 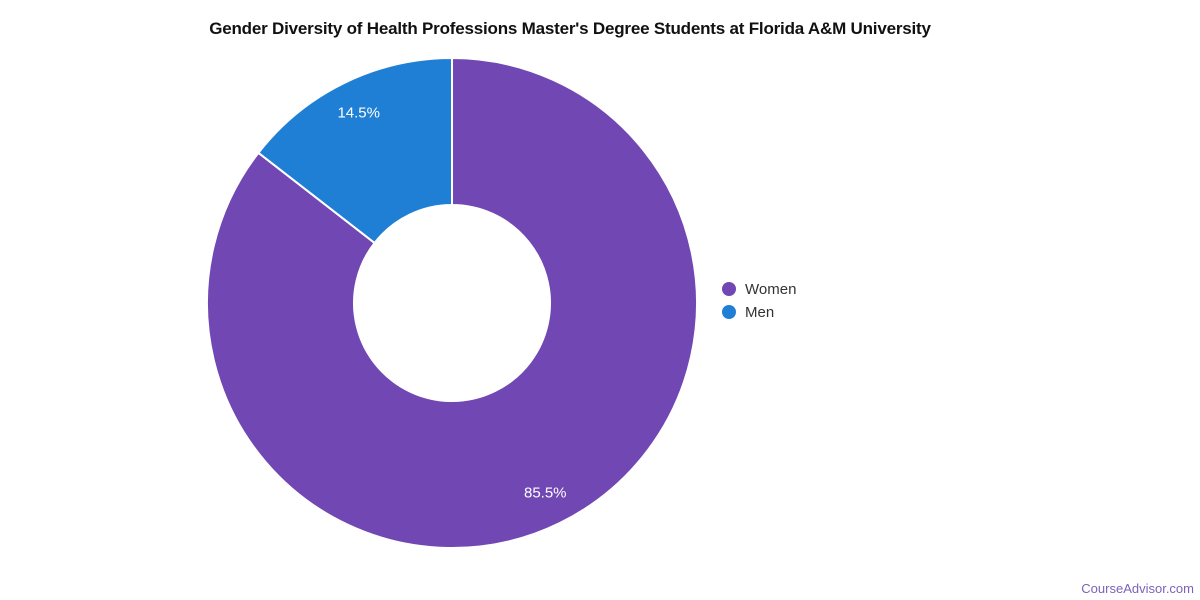 I want to click on legend-label-women: Women, so click(x=771, y=289).